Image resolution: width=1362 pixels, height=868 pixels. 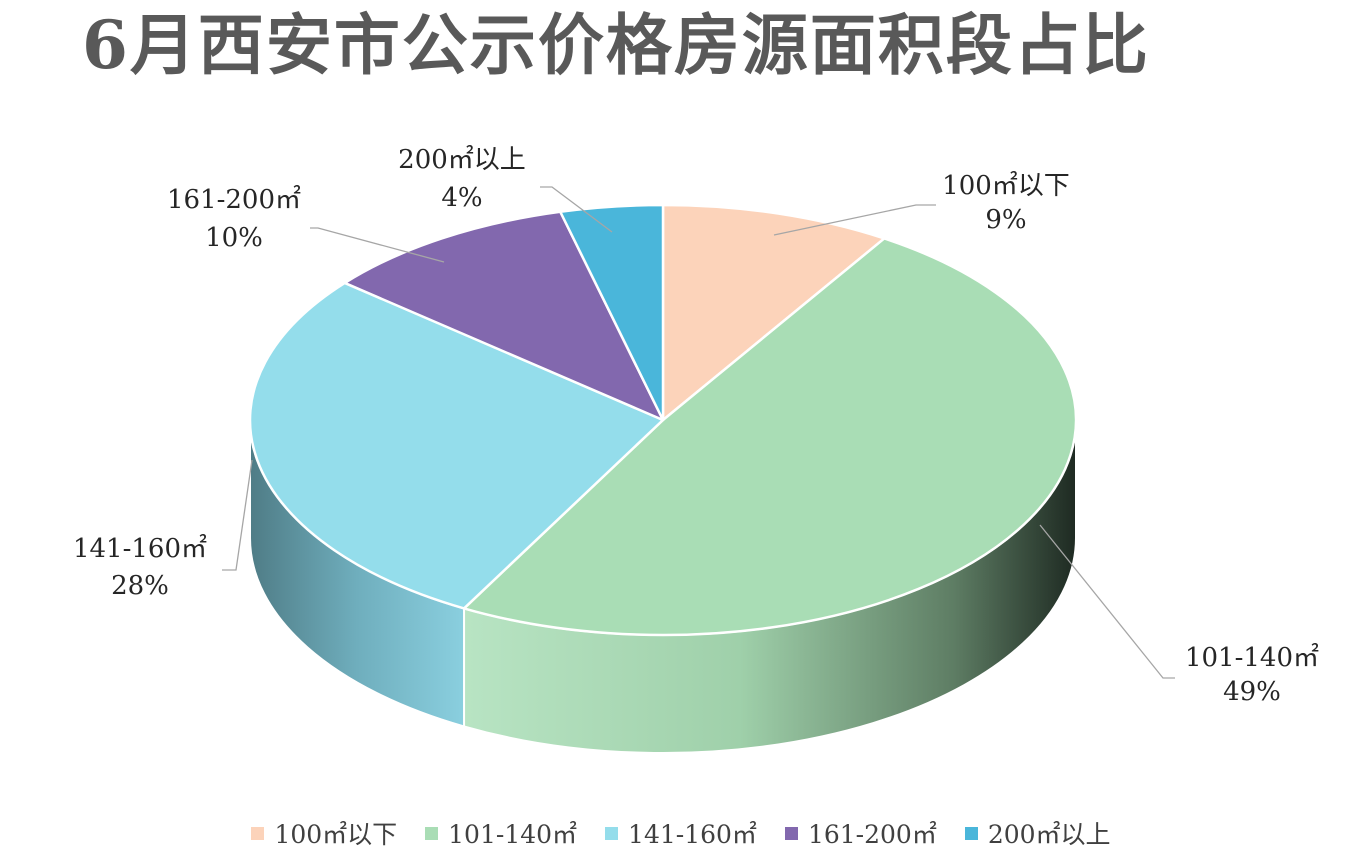 What do you see at coordinates (234, 238) in the screenshot?
I see `data-label-value-3: 10%` at bounding box center [234, 238].